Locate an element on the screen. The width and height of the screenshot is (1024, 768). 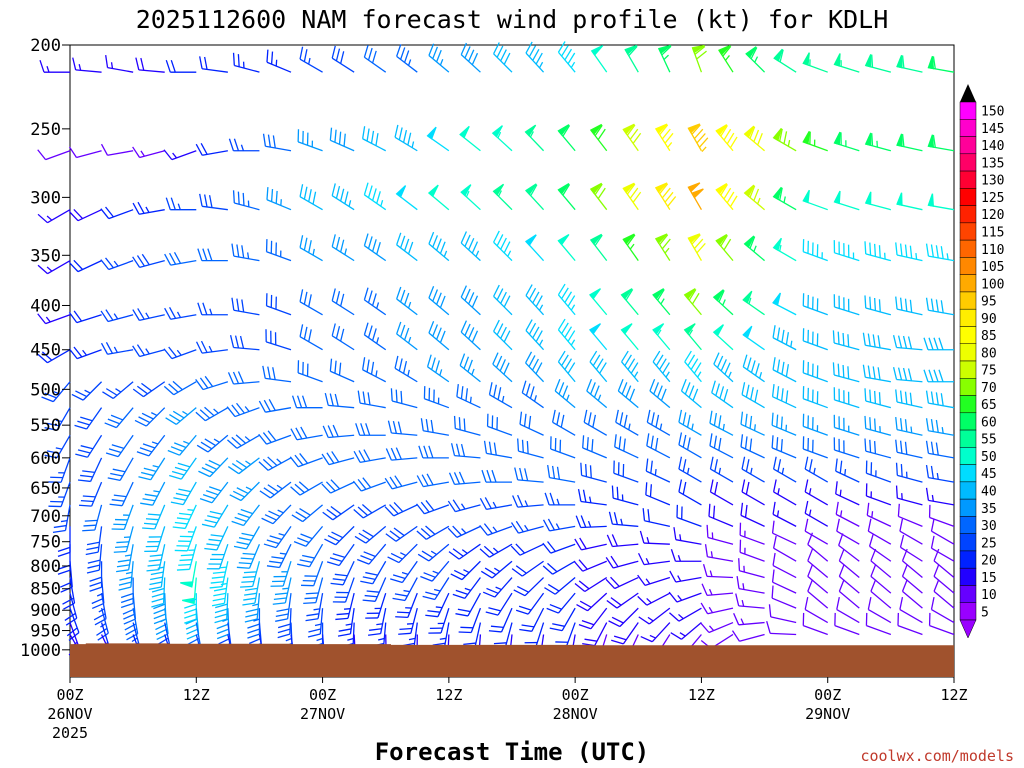
time-tick-date: 29NOV is located at coordinates (827, 714).